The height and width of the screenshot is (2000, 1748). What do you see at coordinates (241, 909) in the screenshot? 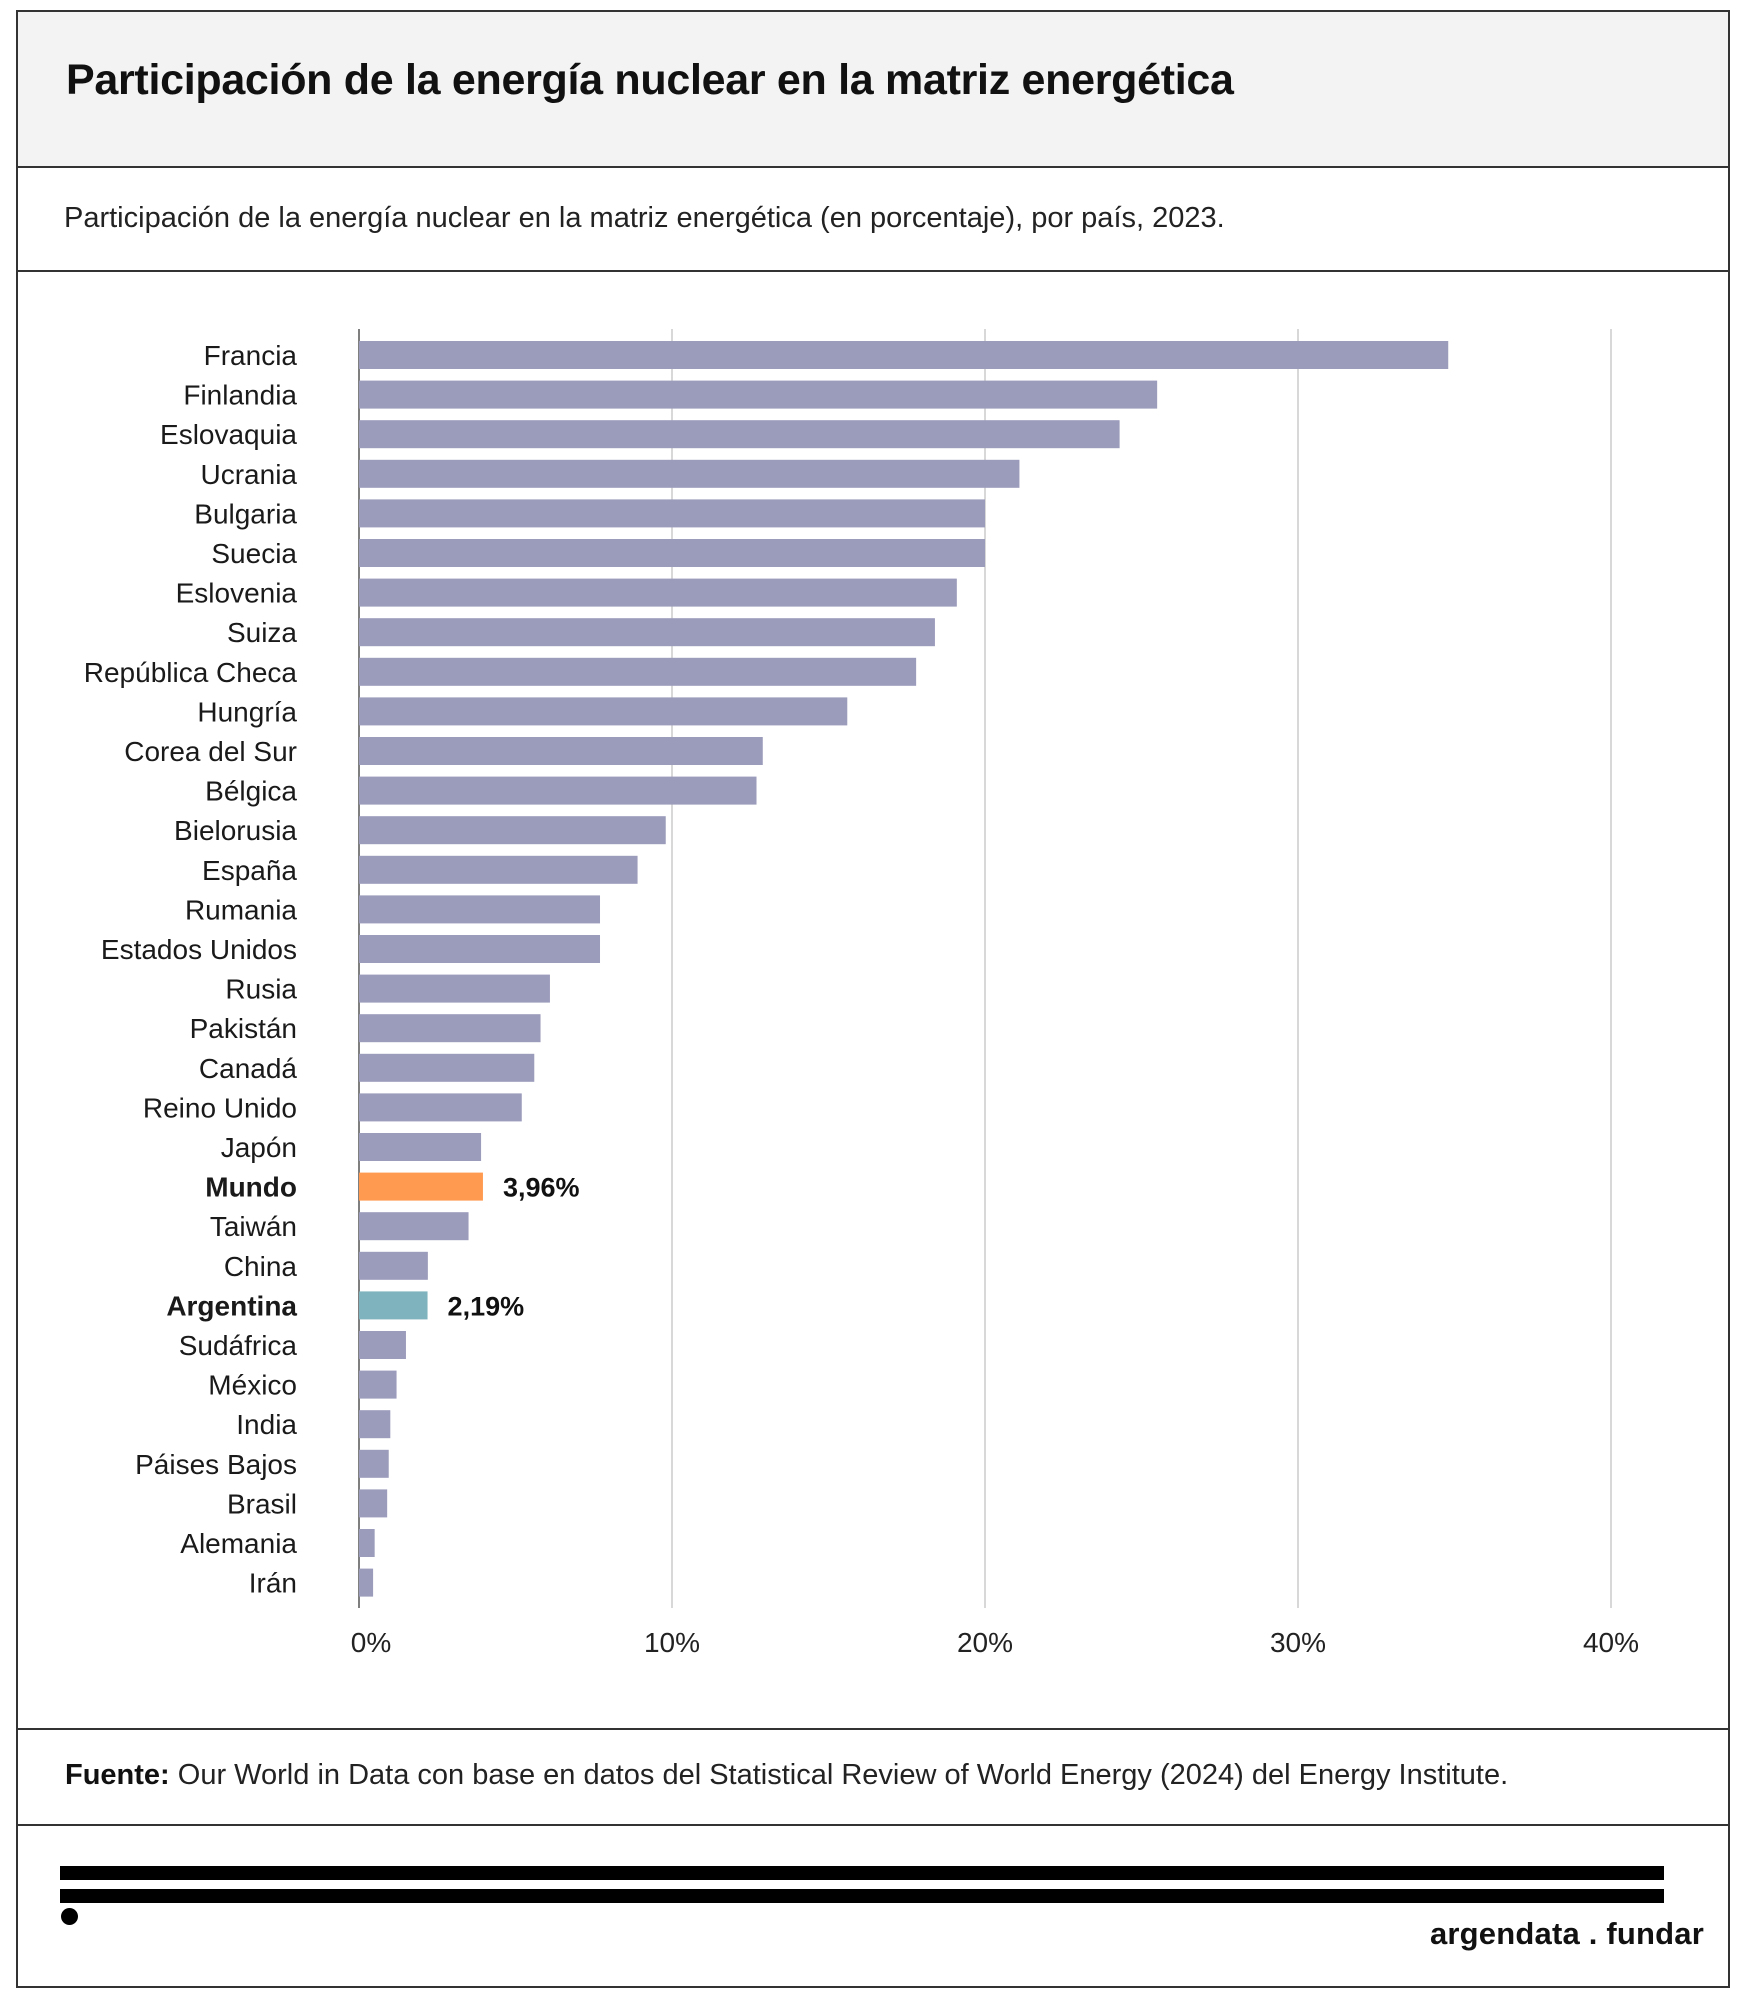
I see `category-label: Rumania` at bounding box center [241, 909].